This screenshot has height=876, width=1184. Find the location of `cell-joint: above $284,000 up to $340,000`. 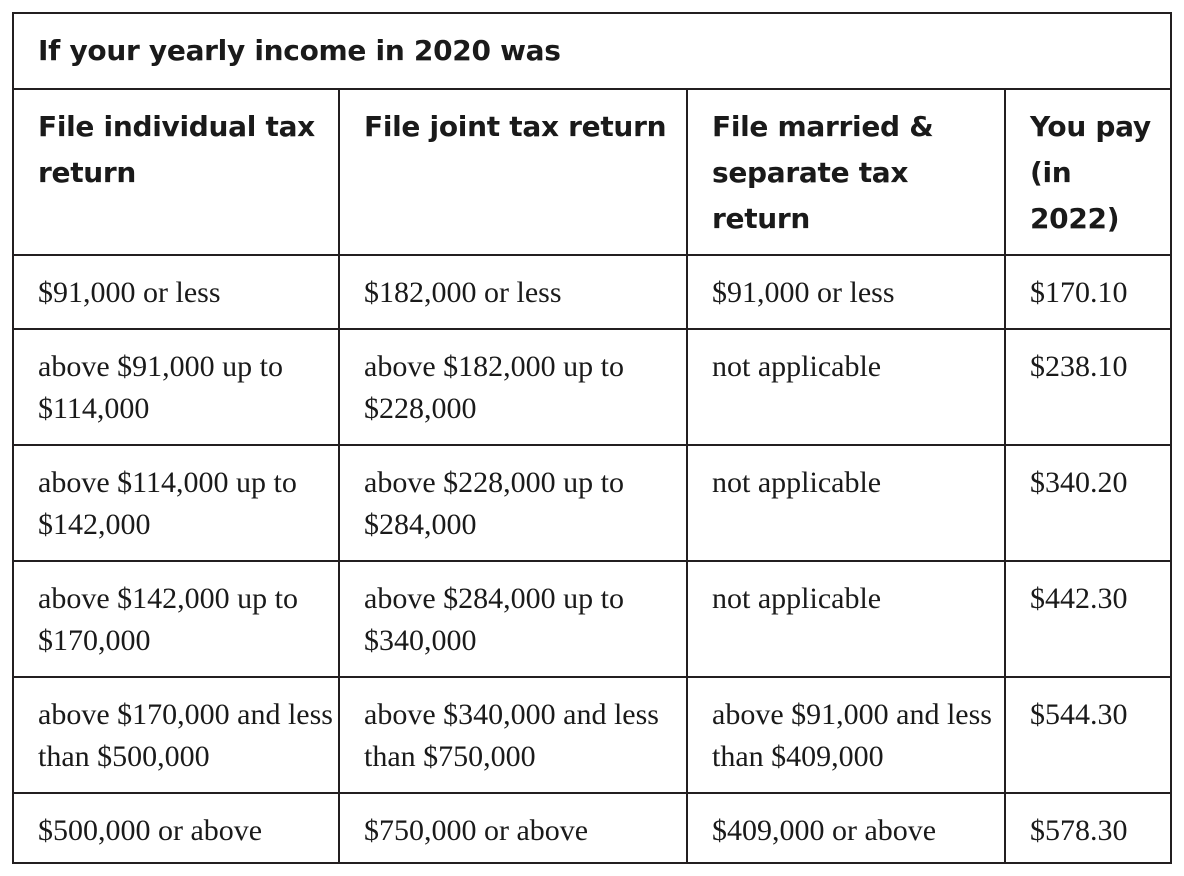

cell-joint: above $284,000 up to $340,000 is located at coordinates (513, 619).